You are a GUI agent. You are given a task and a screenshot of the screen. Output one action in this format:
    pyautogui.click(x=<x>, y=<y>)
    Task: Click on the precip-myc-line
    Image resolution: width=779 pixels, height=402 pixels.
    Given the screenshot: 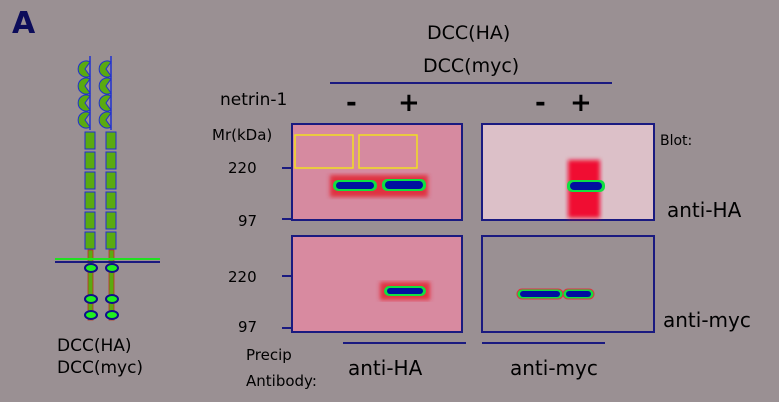 What is the action you would take?
    pyautogui.click(x=543, y=343)
    